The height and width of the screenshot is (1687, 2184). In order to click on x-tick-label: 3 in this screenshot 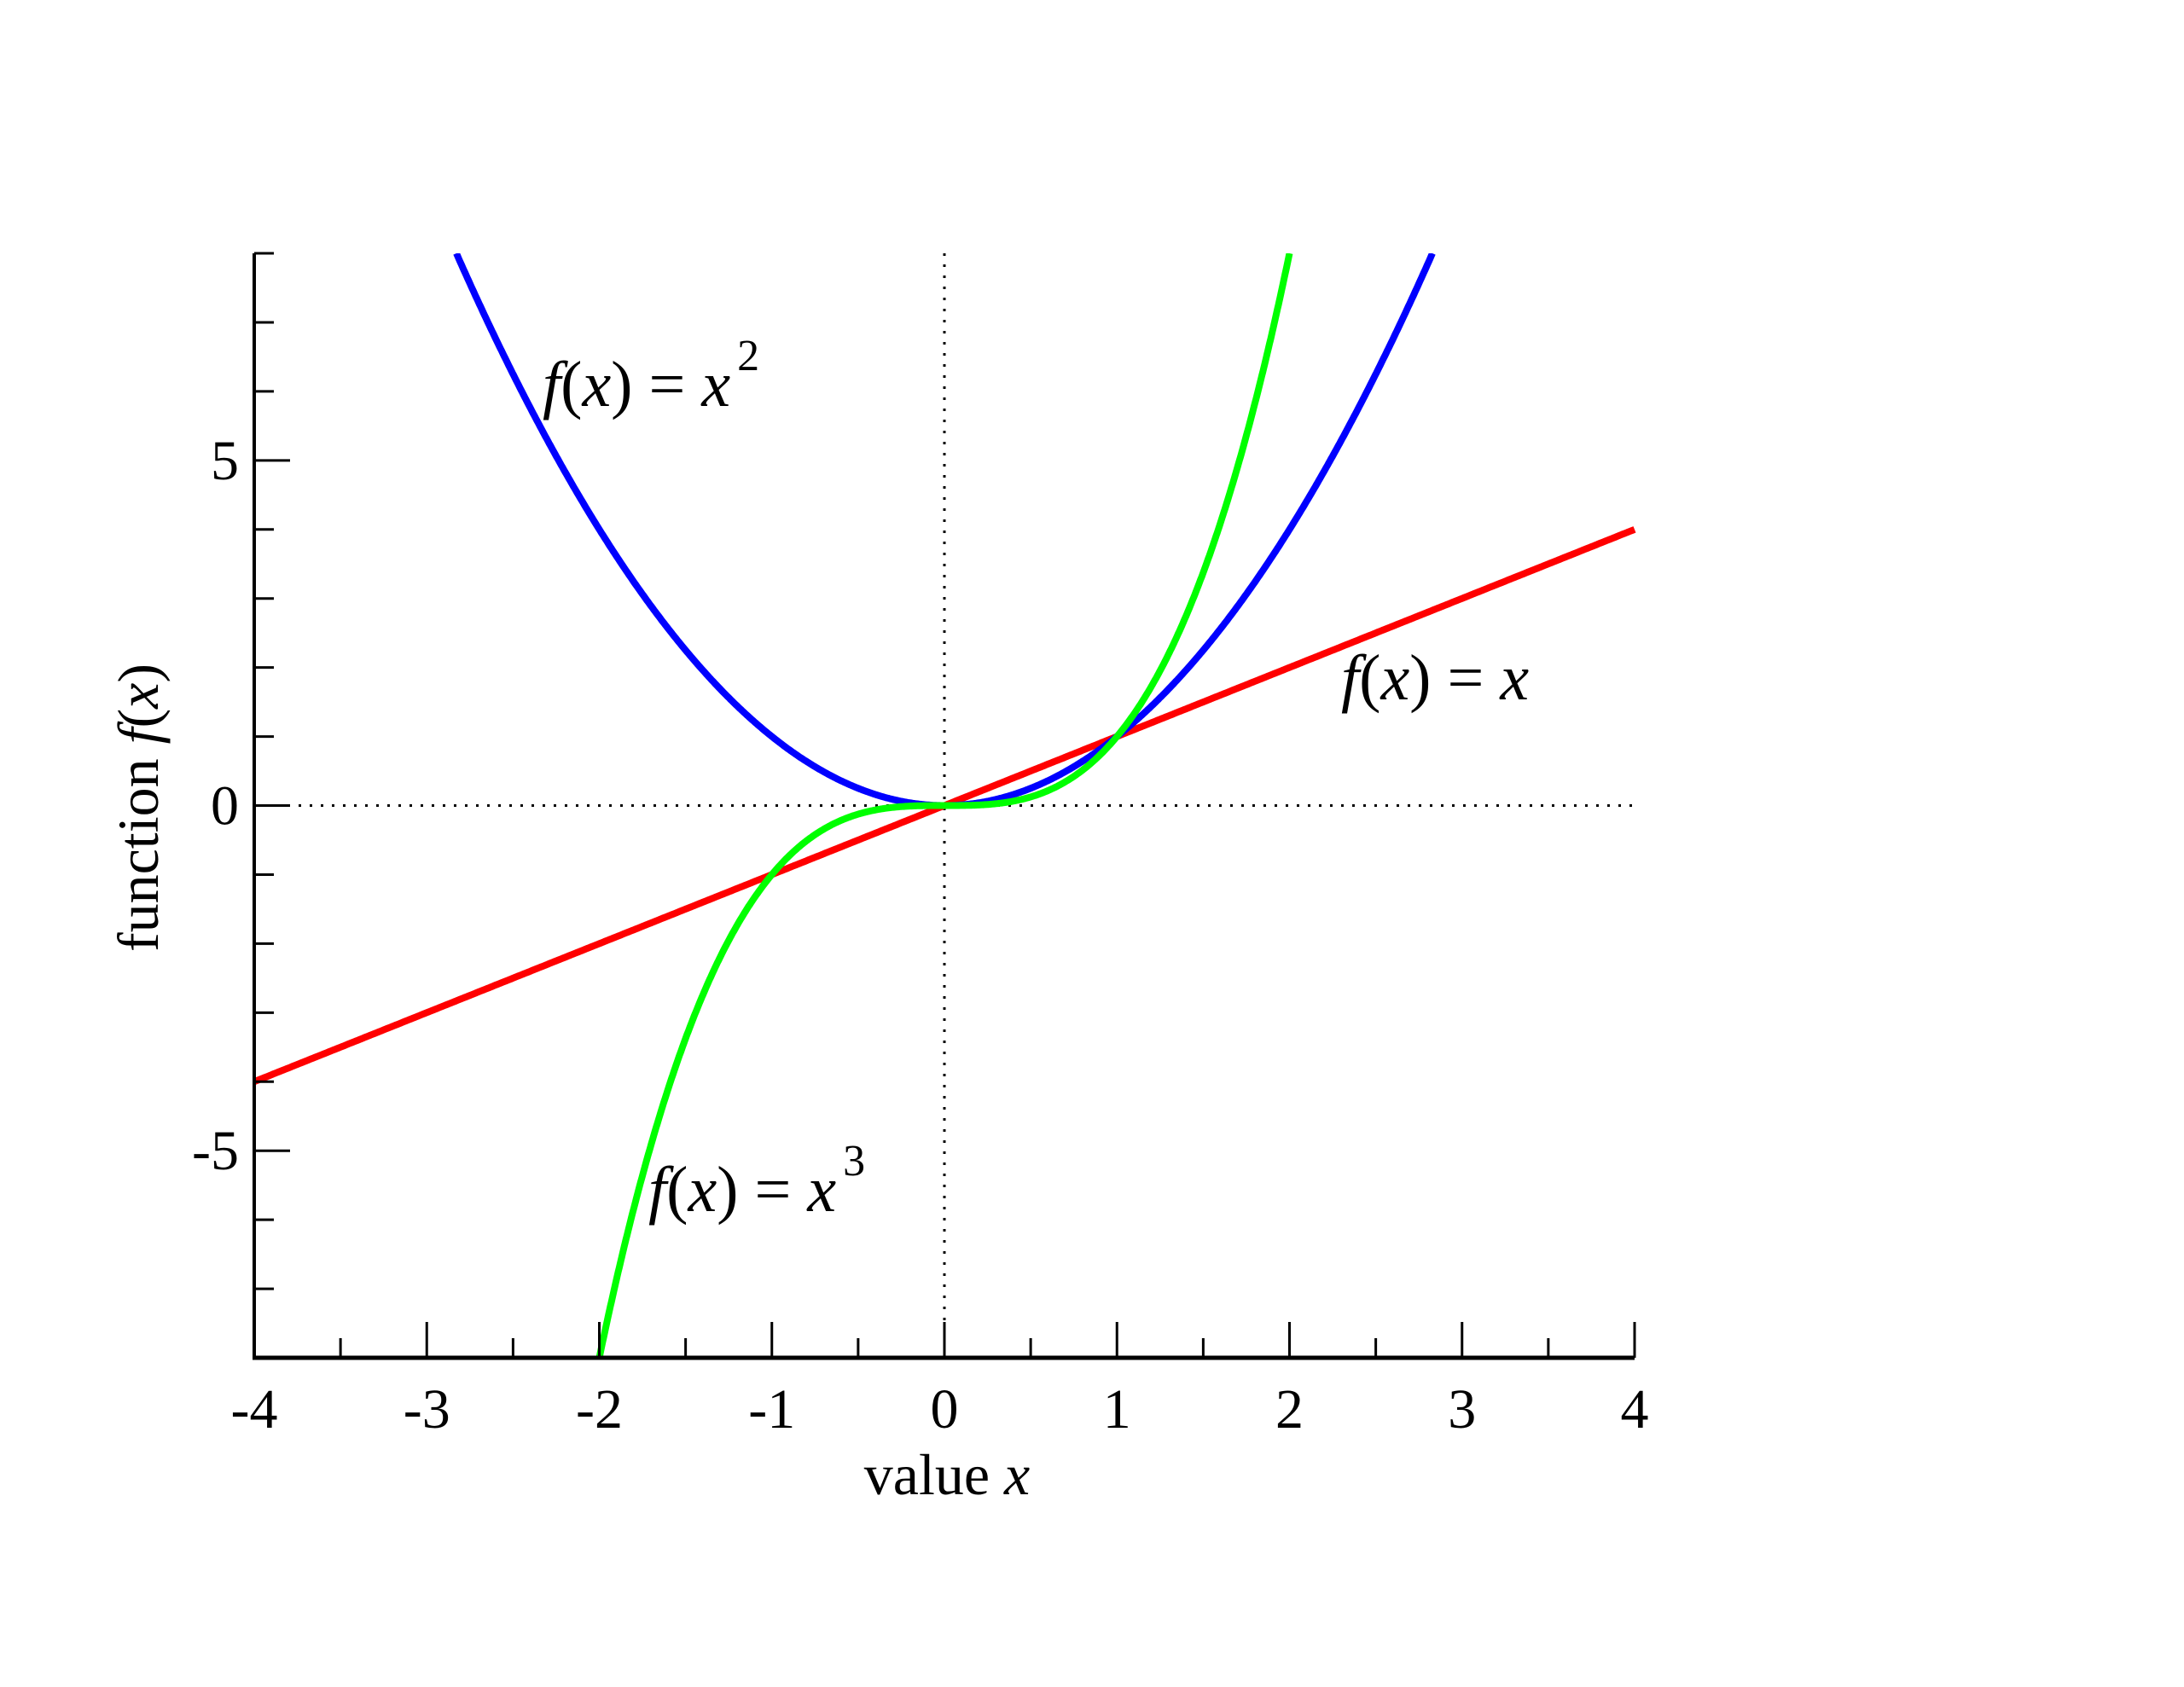, I will do `click(1462, 1409)`.